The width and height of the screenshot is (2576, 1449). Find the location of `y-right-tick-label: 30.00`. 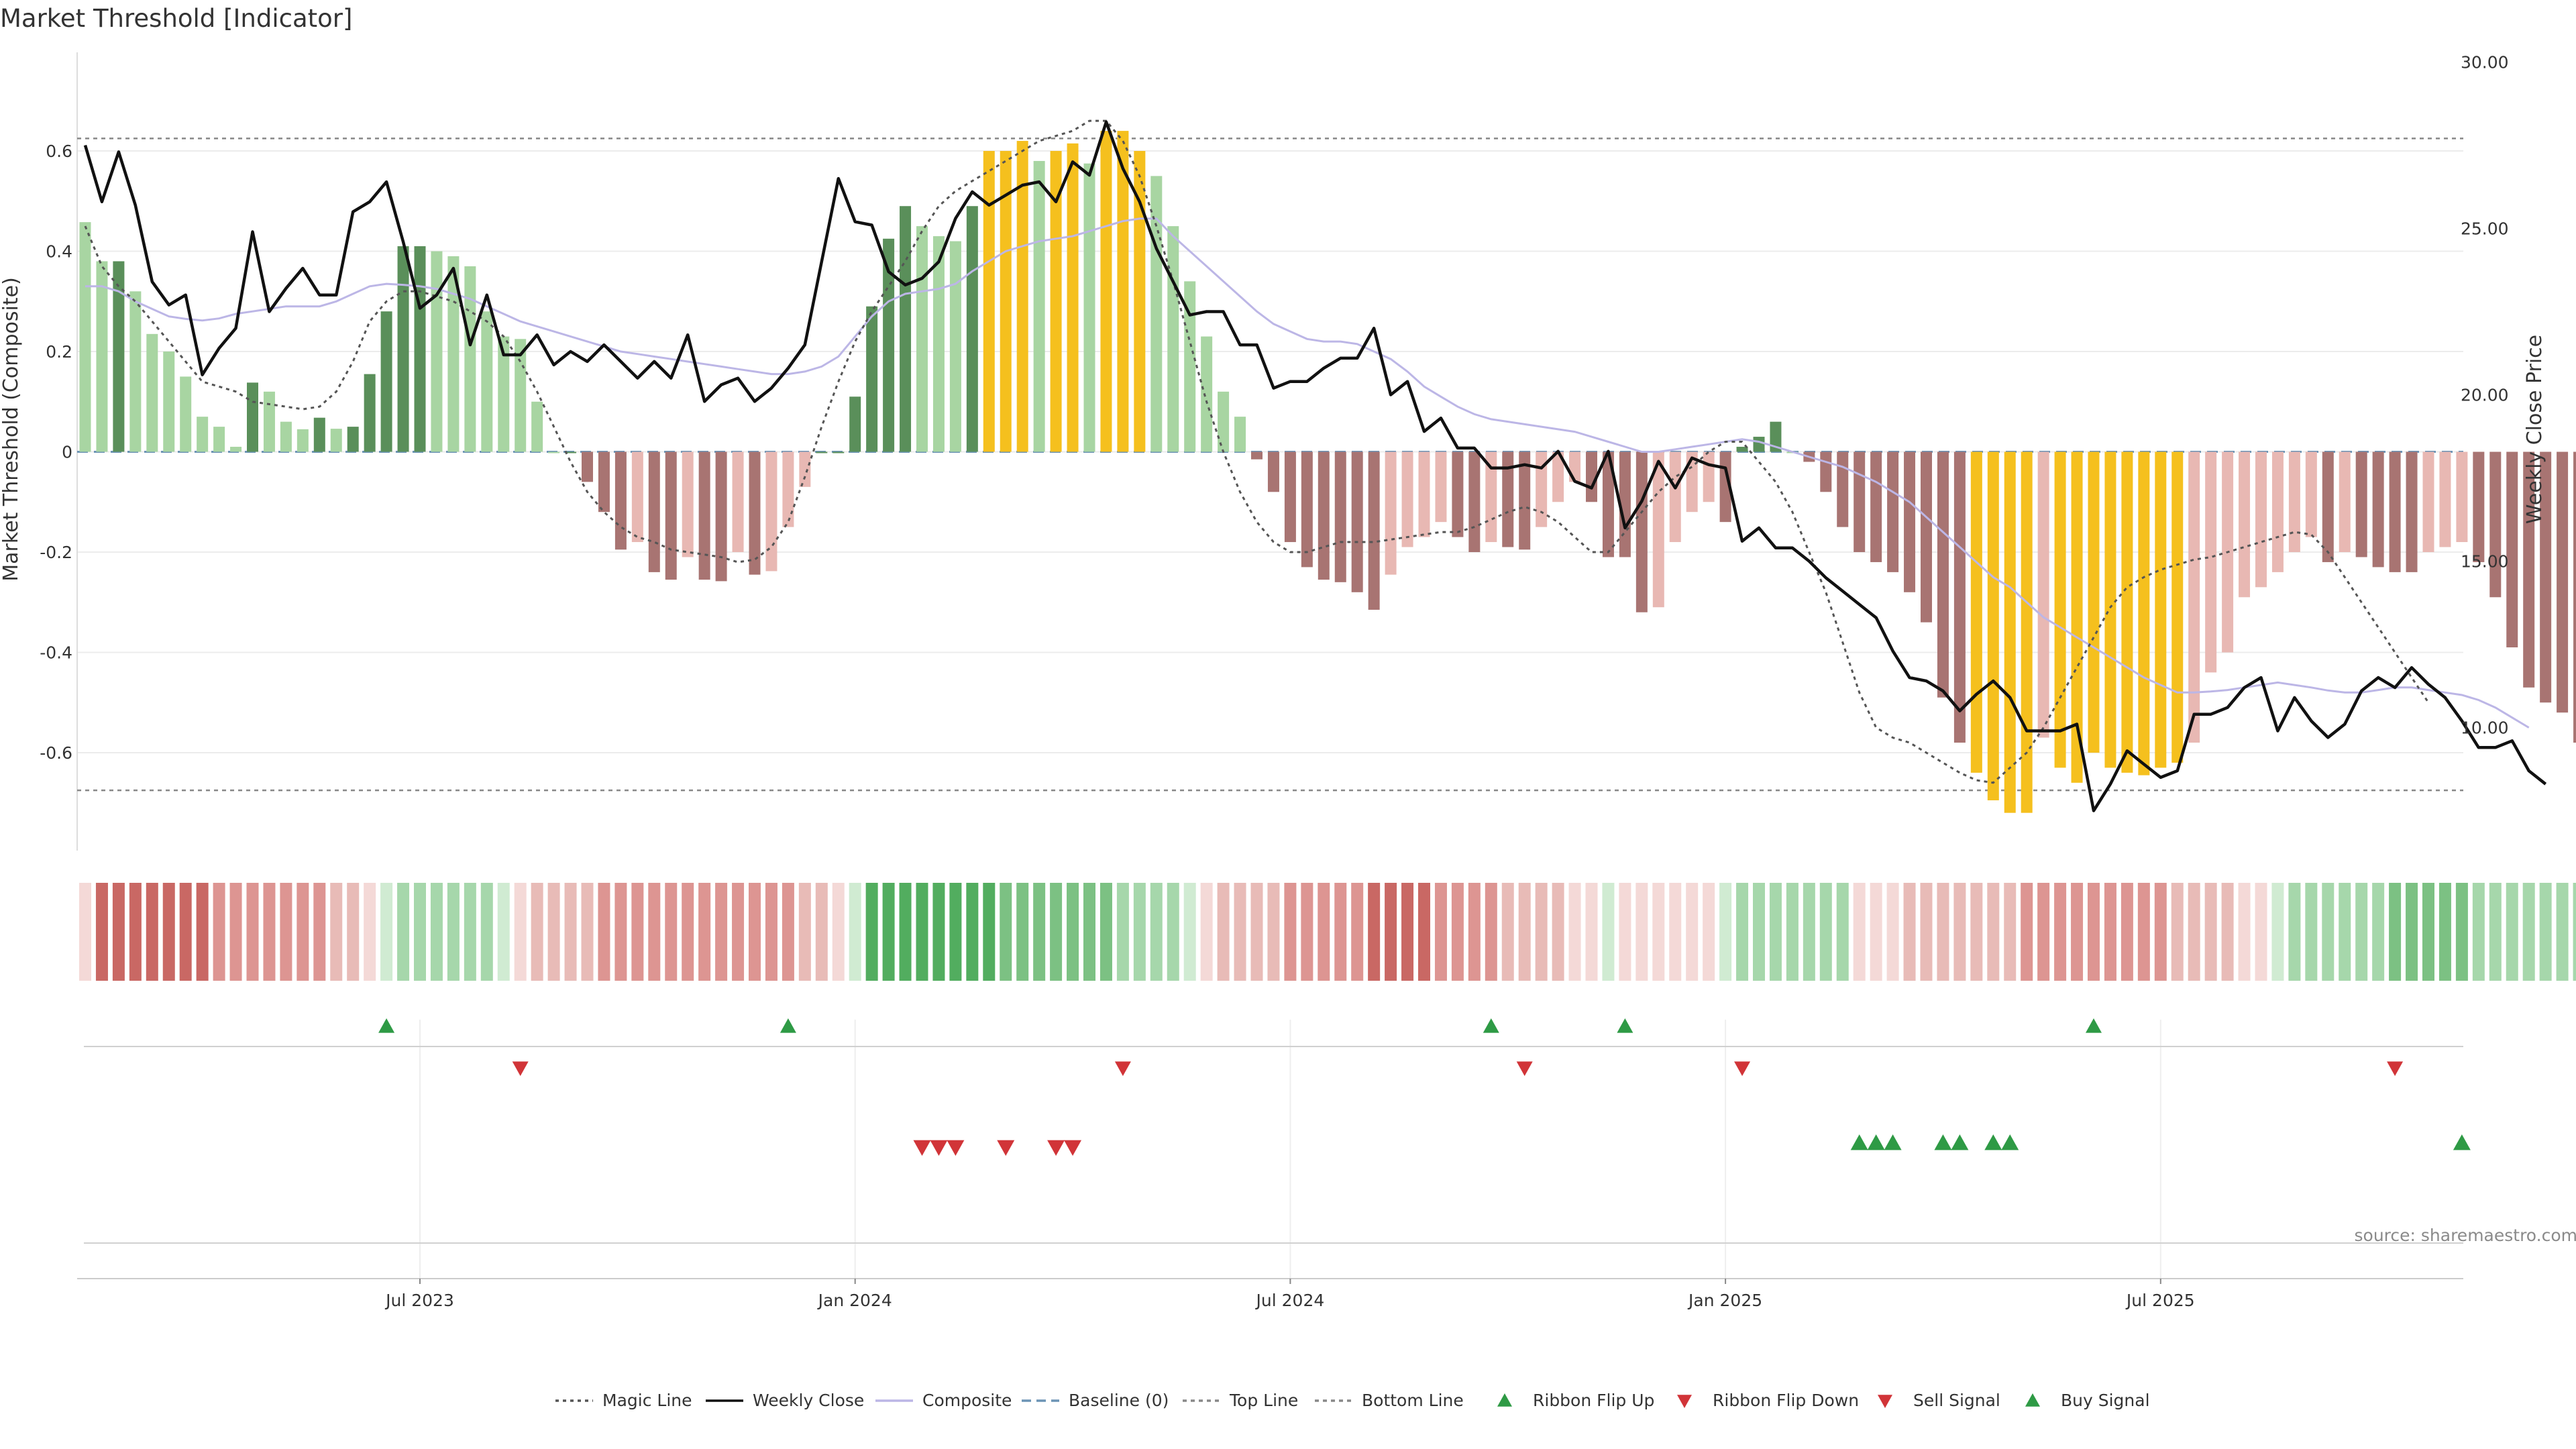

y-right-tick-label: 30.00 is located at coordinates (2485, 62).